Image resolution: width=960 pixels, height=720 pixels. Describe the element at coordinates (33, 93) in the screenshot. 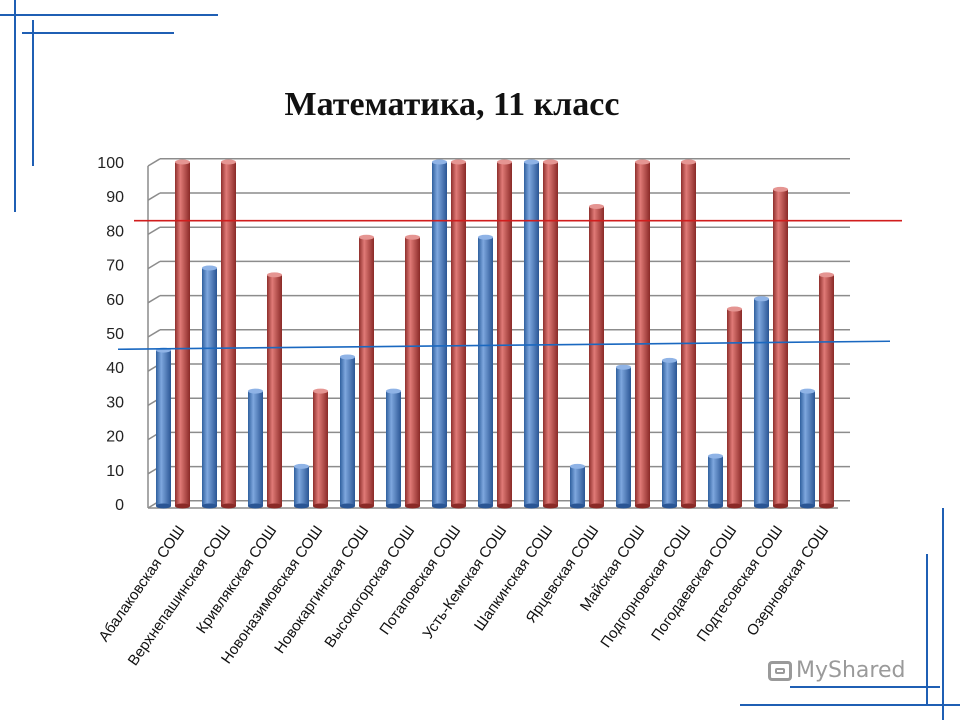

I see `frame-line-top-left-v2` at that location.